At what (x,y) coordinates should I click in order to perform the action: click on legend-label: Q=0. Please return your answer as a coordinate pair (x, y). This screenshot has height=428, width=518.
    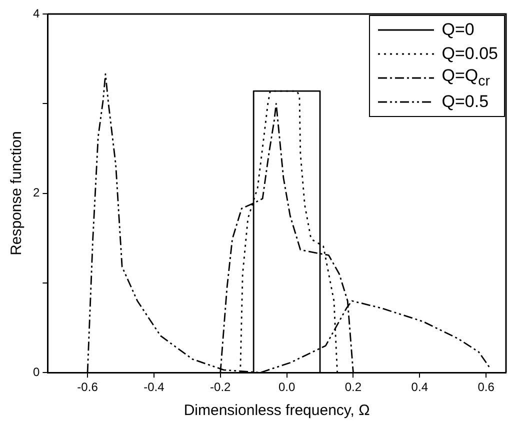
    Looking at the image, I should click on (458, 30).